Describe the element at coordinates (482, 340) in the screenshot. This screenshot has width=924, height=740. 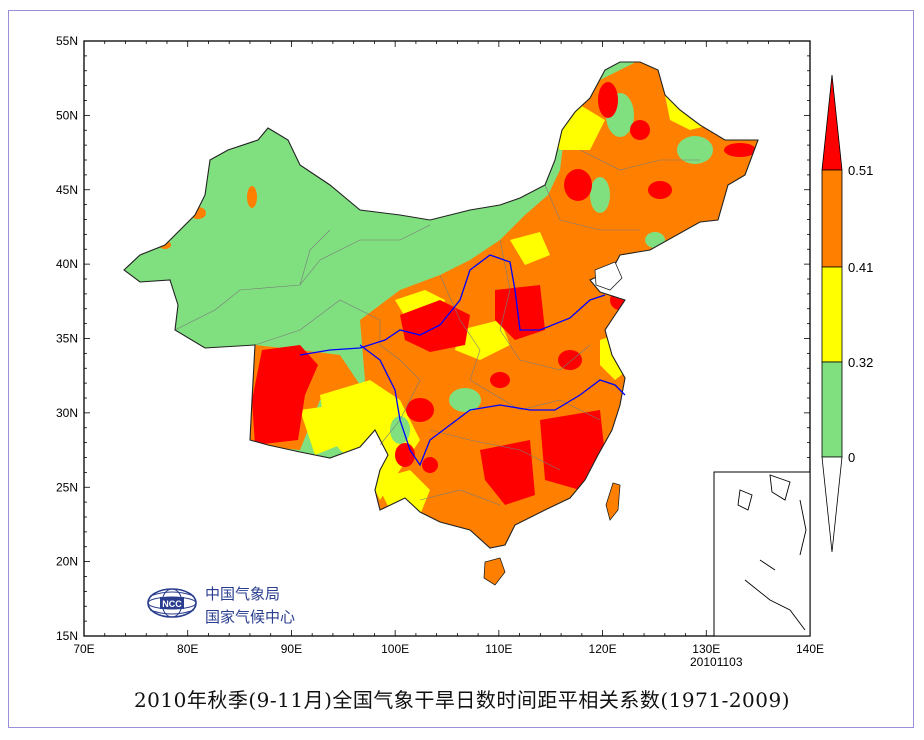
I see `yellow-region-central` at that location.